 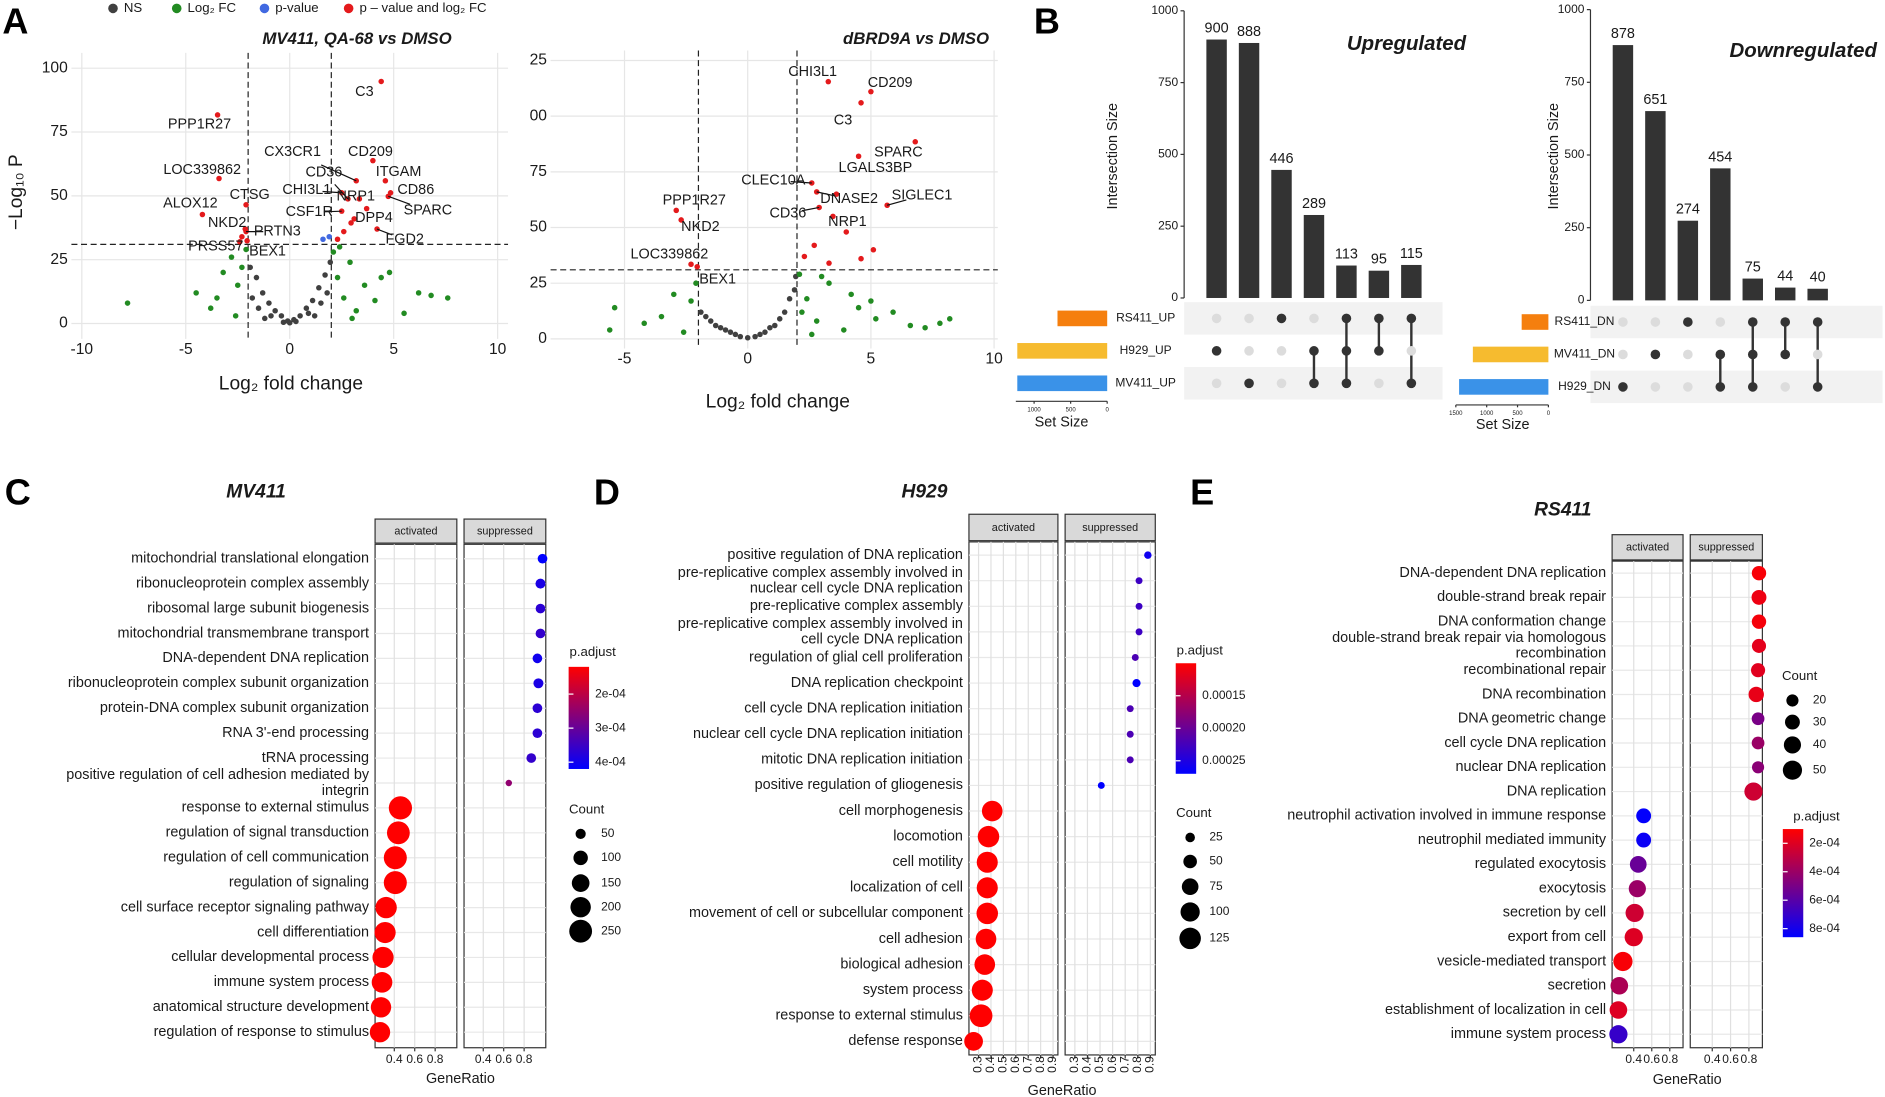 What do you see at coordinates (1574, 154) in the screenshot?
I see `y-tick-label: 500` at bounding box center [1574, 154].